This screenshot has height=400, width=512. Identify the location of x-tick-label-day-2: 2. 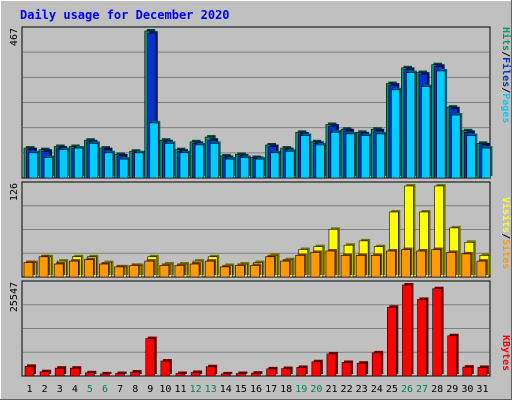
(45, 389).